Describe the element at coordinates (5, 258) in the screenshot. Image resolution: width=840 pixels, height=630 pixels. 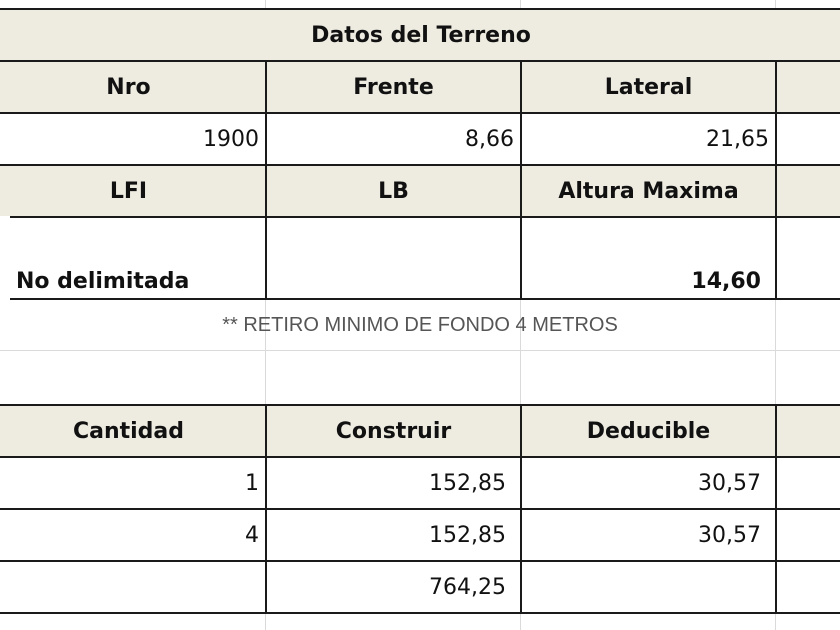
I see `blank` at that location.